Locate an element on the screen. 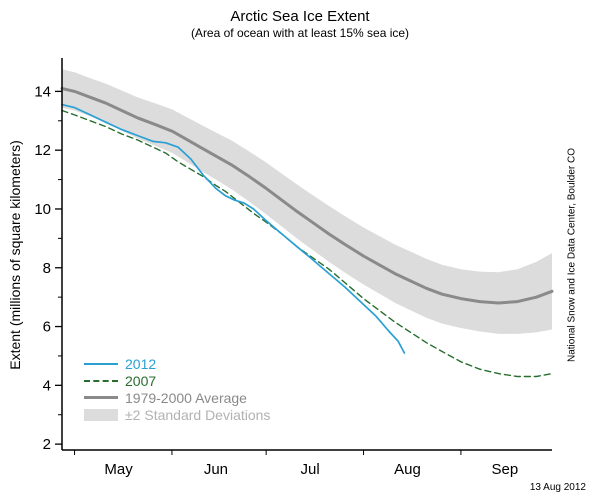 The height and width of the screenshot is (500, 600). chart-title: Arctic Sea Ice Extent is located at coordinates (300, 16).